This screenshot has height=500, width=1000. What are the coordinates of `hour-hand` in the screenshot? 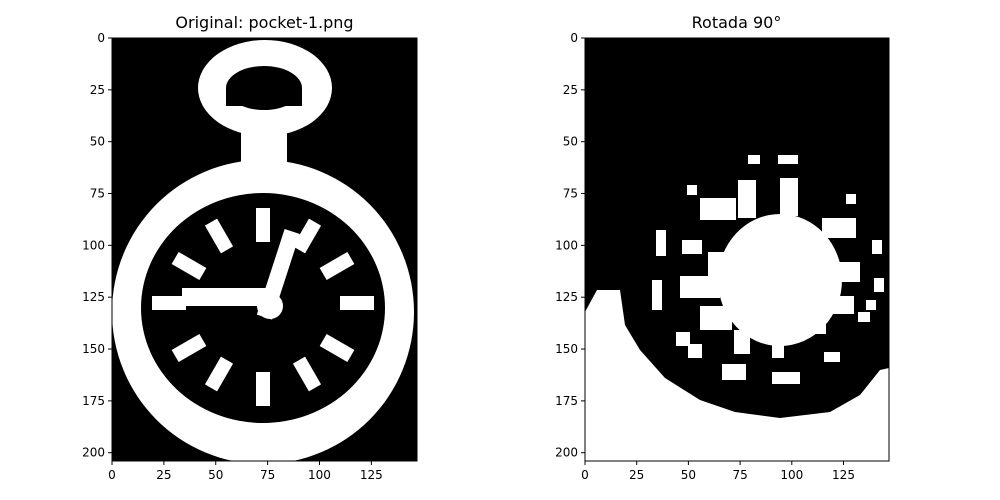 It's located at (227, 297).